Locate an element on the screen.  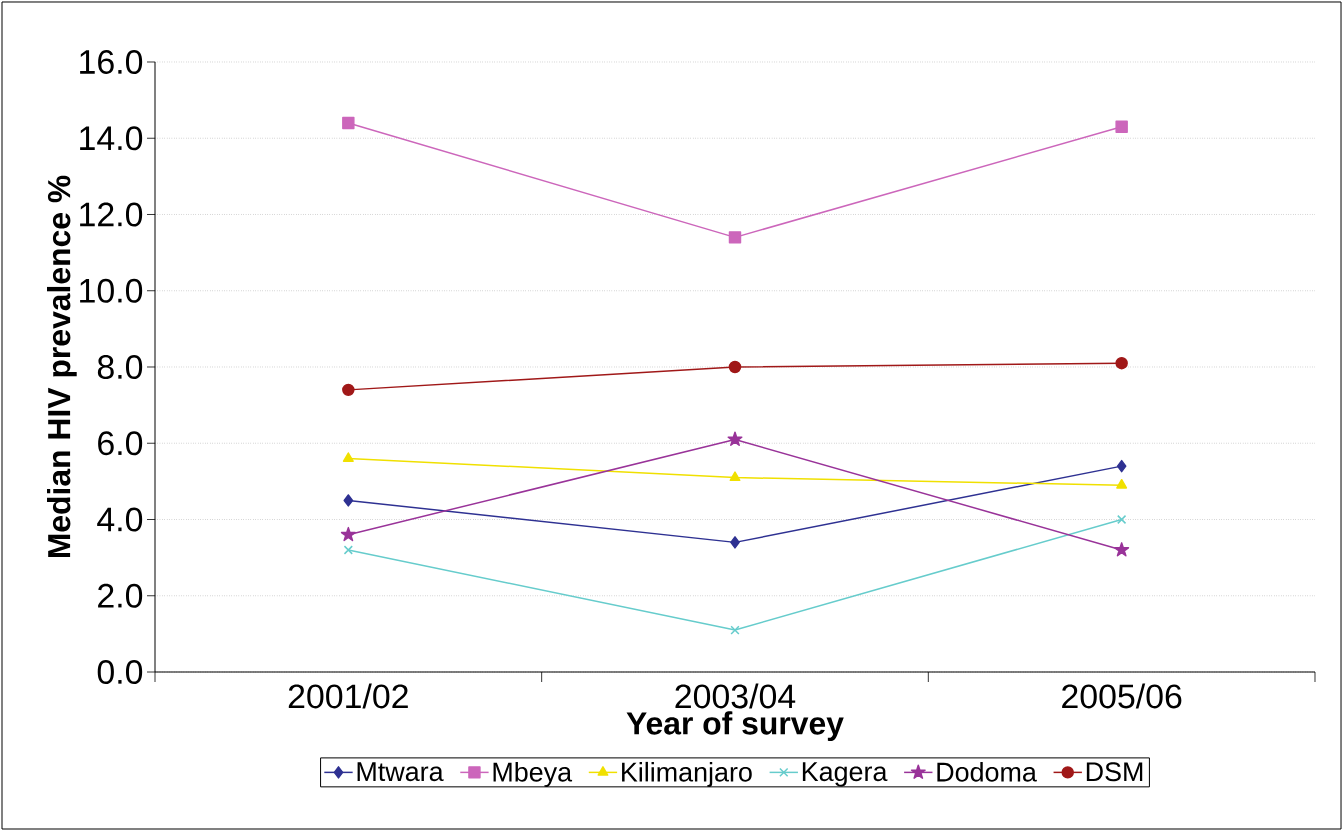
x-tick-label: 2003/04 is located at coordinates (735, 696).